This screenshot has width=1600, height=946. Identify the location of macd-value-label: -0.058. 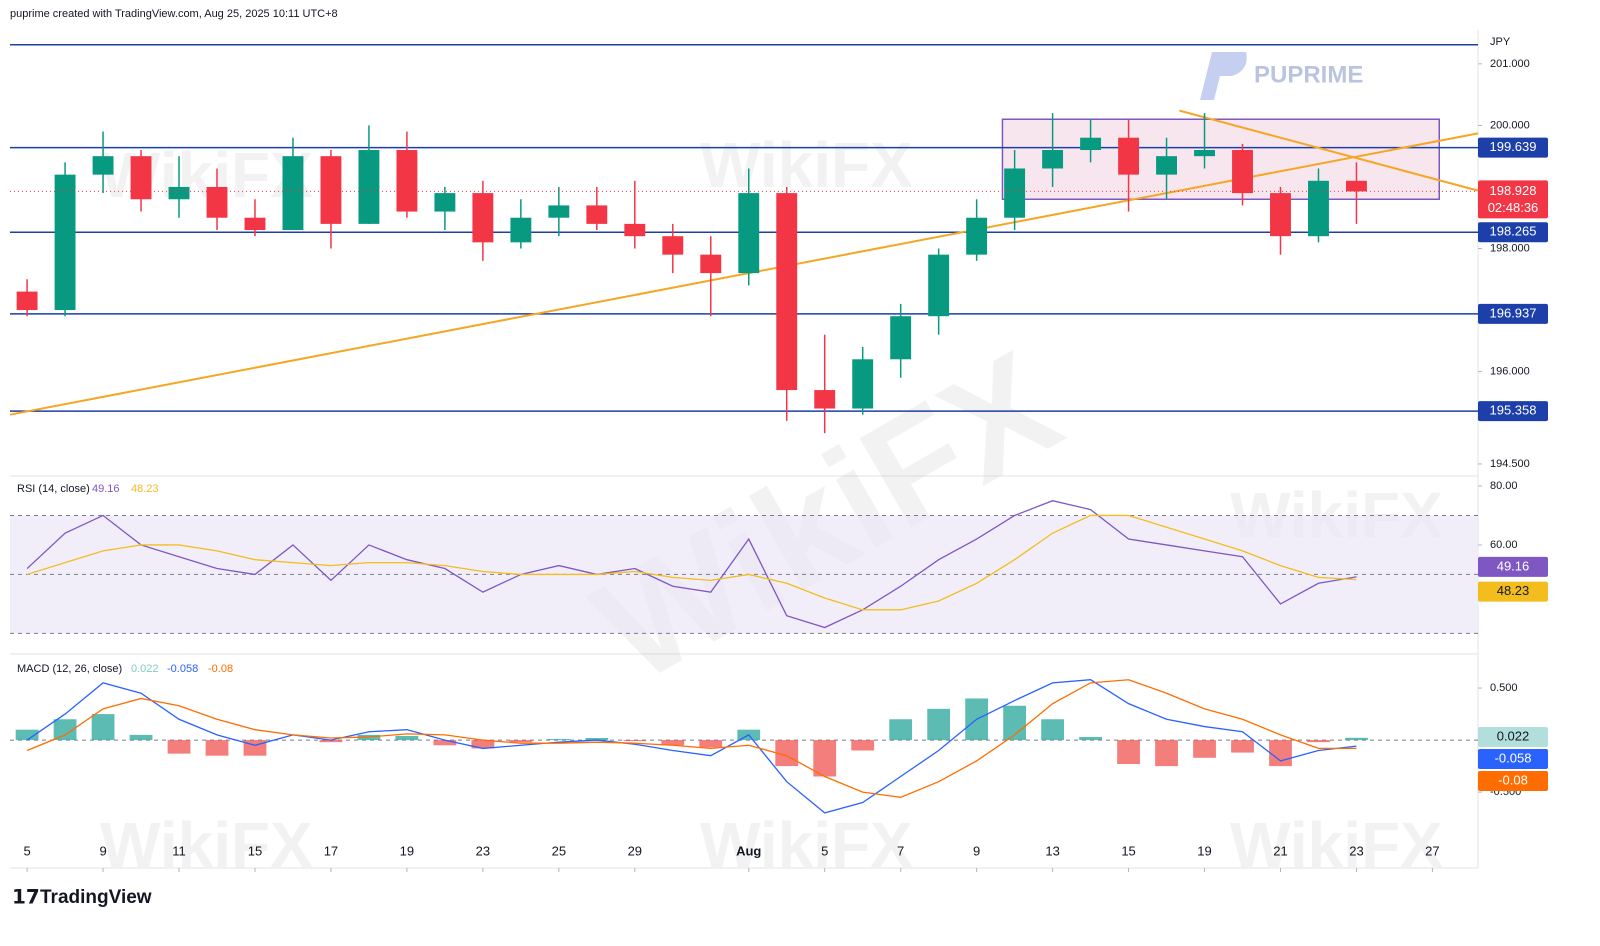
(1513, 757).